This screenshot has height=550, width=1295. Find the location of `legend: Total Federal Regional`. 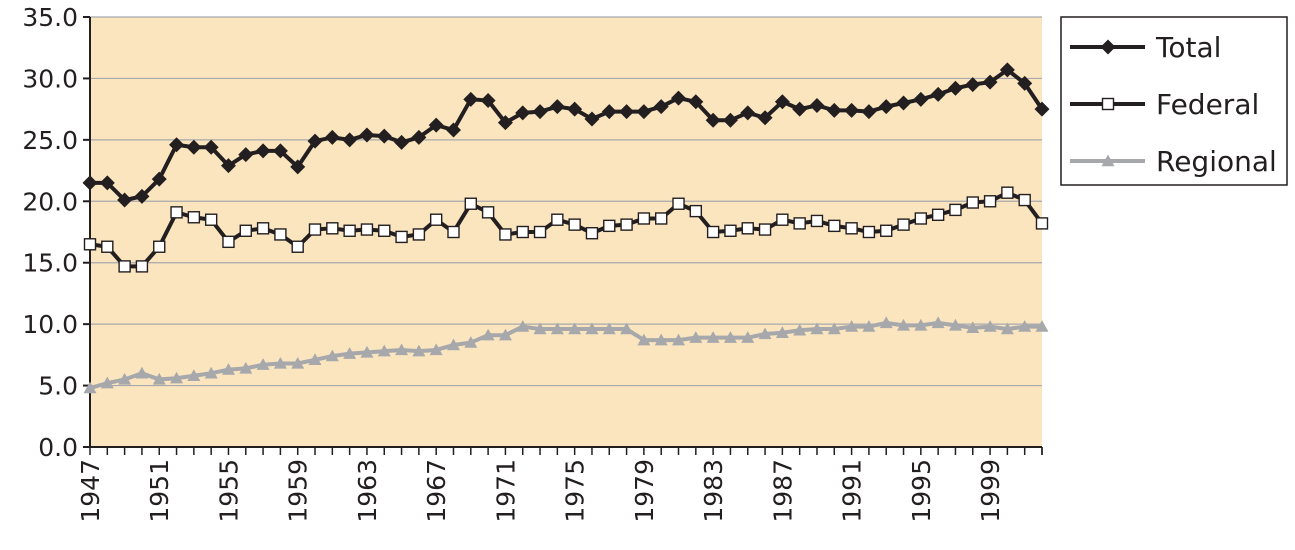

legend: Total Federal Regional is located at coordinates (1174, 101).